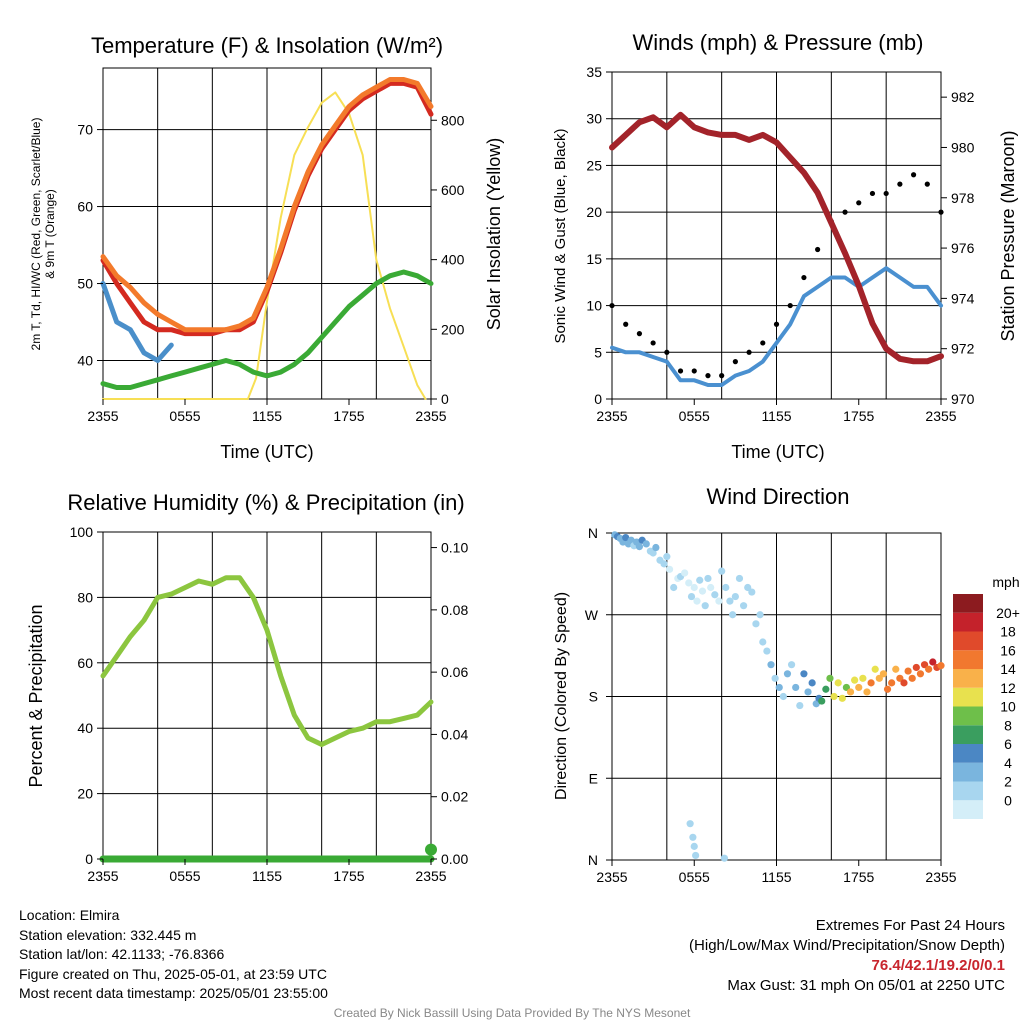 Image resolution: width=1024 pixels, height=1024 pixels. I want to click on dir-y-axis-label: Direction (Colored By Speed), so click(561, 696).